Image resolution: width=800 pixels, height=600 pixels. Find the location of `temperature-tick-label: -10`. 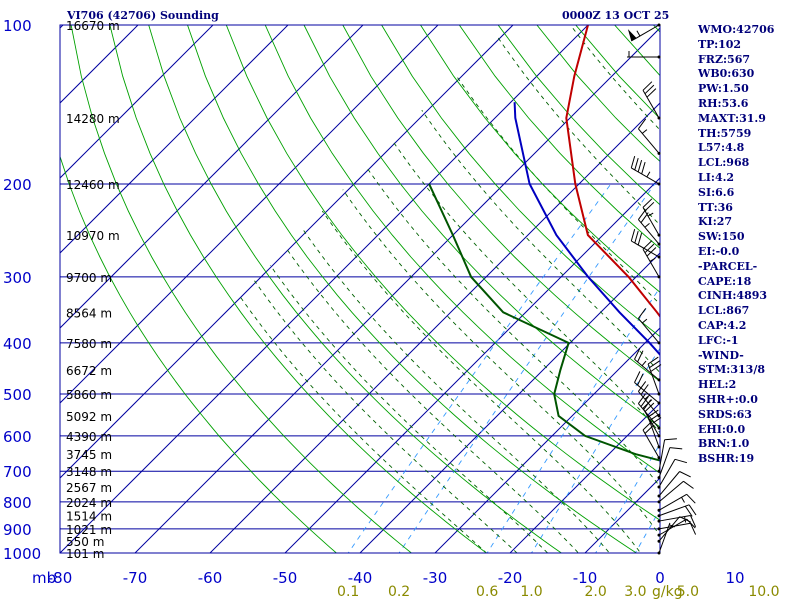

temperature-tick-label: -10 is located at coordinates (585, 578).